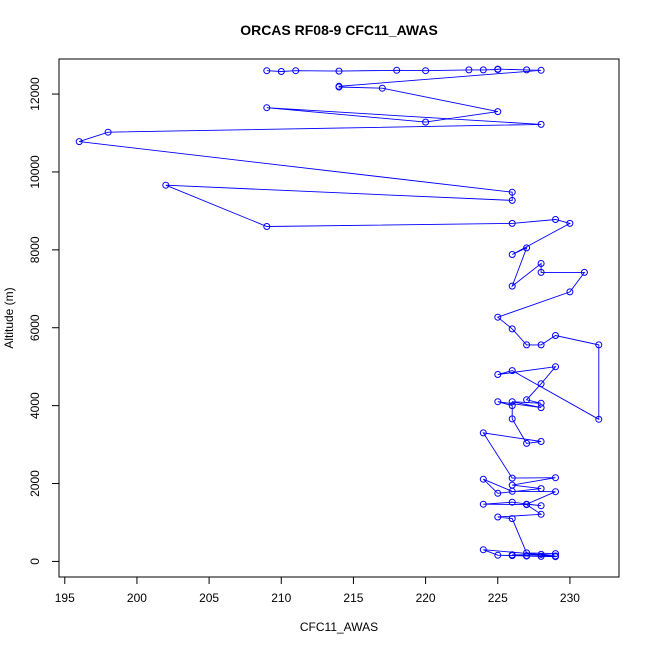  What do you see at coordinates (35, 561) in the screenshot?
I see `y-tick-label: 0` at bounding box center [35, 561].